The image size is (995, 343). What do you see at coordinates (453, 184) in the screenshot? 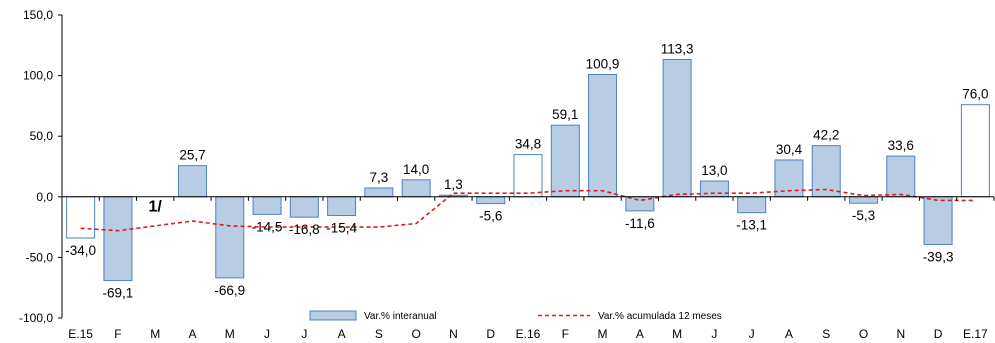
I see `data-label: 1,3` at bounding box center [453, 184].